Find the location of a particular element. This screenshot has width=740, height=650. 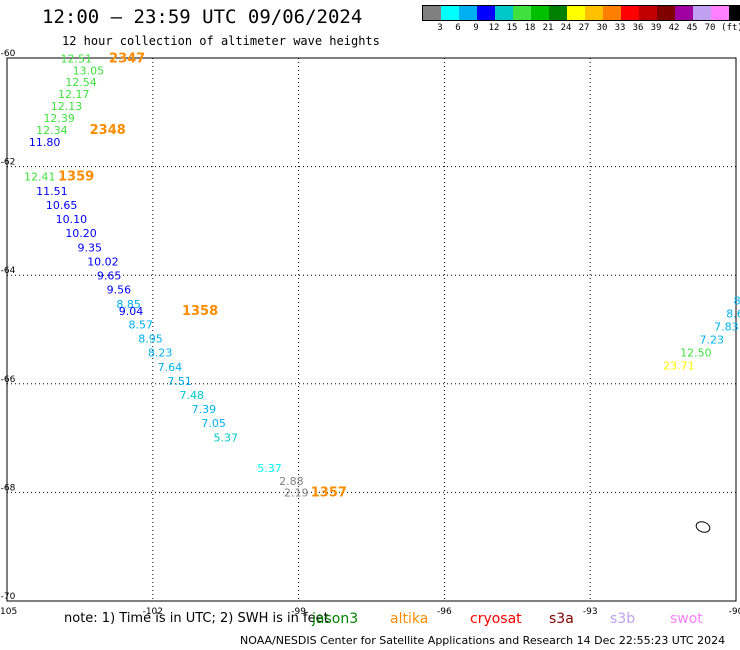

data-point: 13.05 is located at coordinates (89, 70).